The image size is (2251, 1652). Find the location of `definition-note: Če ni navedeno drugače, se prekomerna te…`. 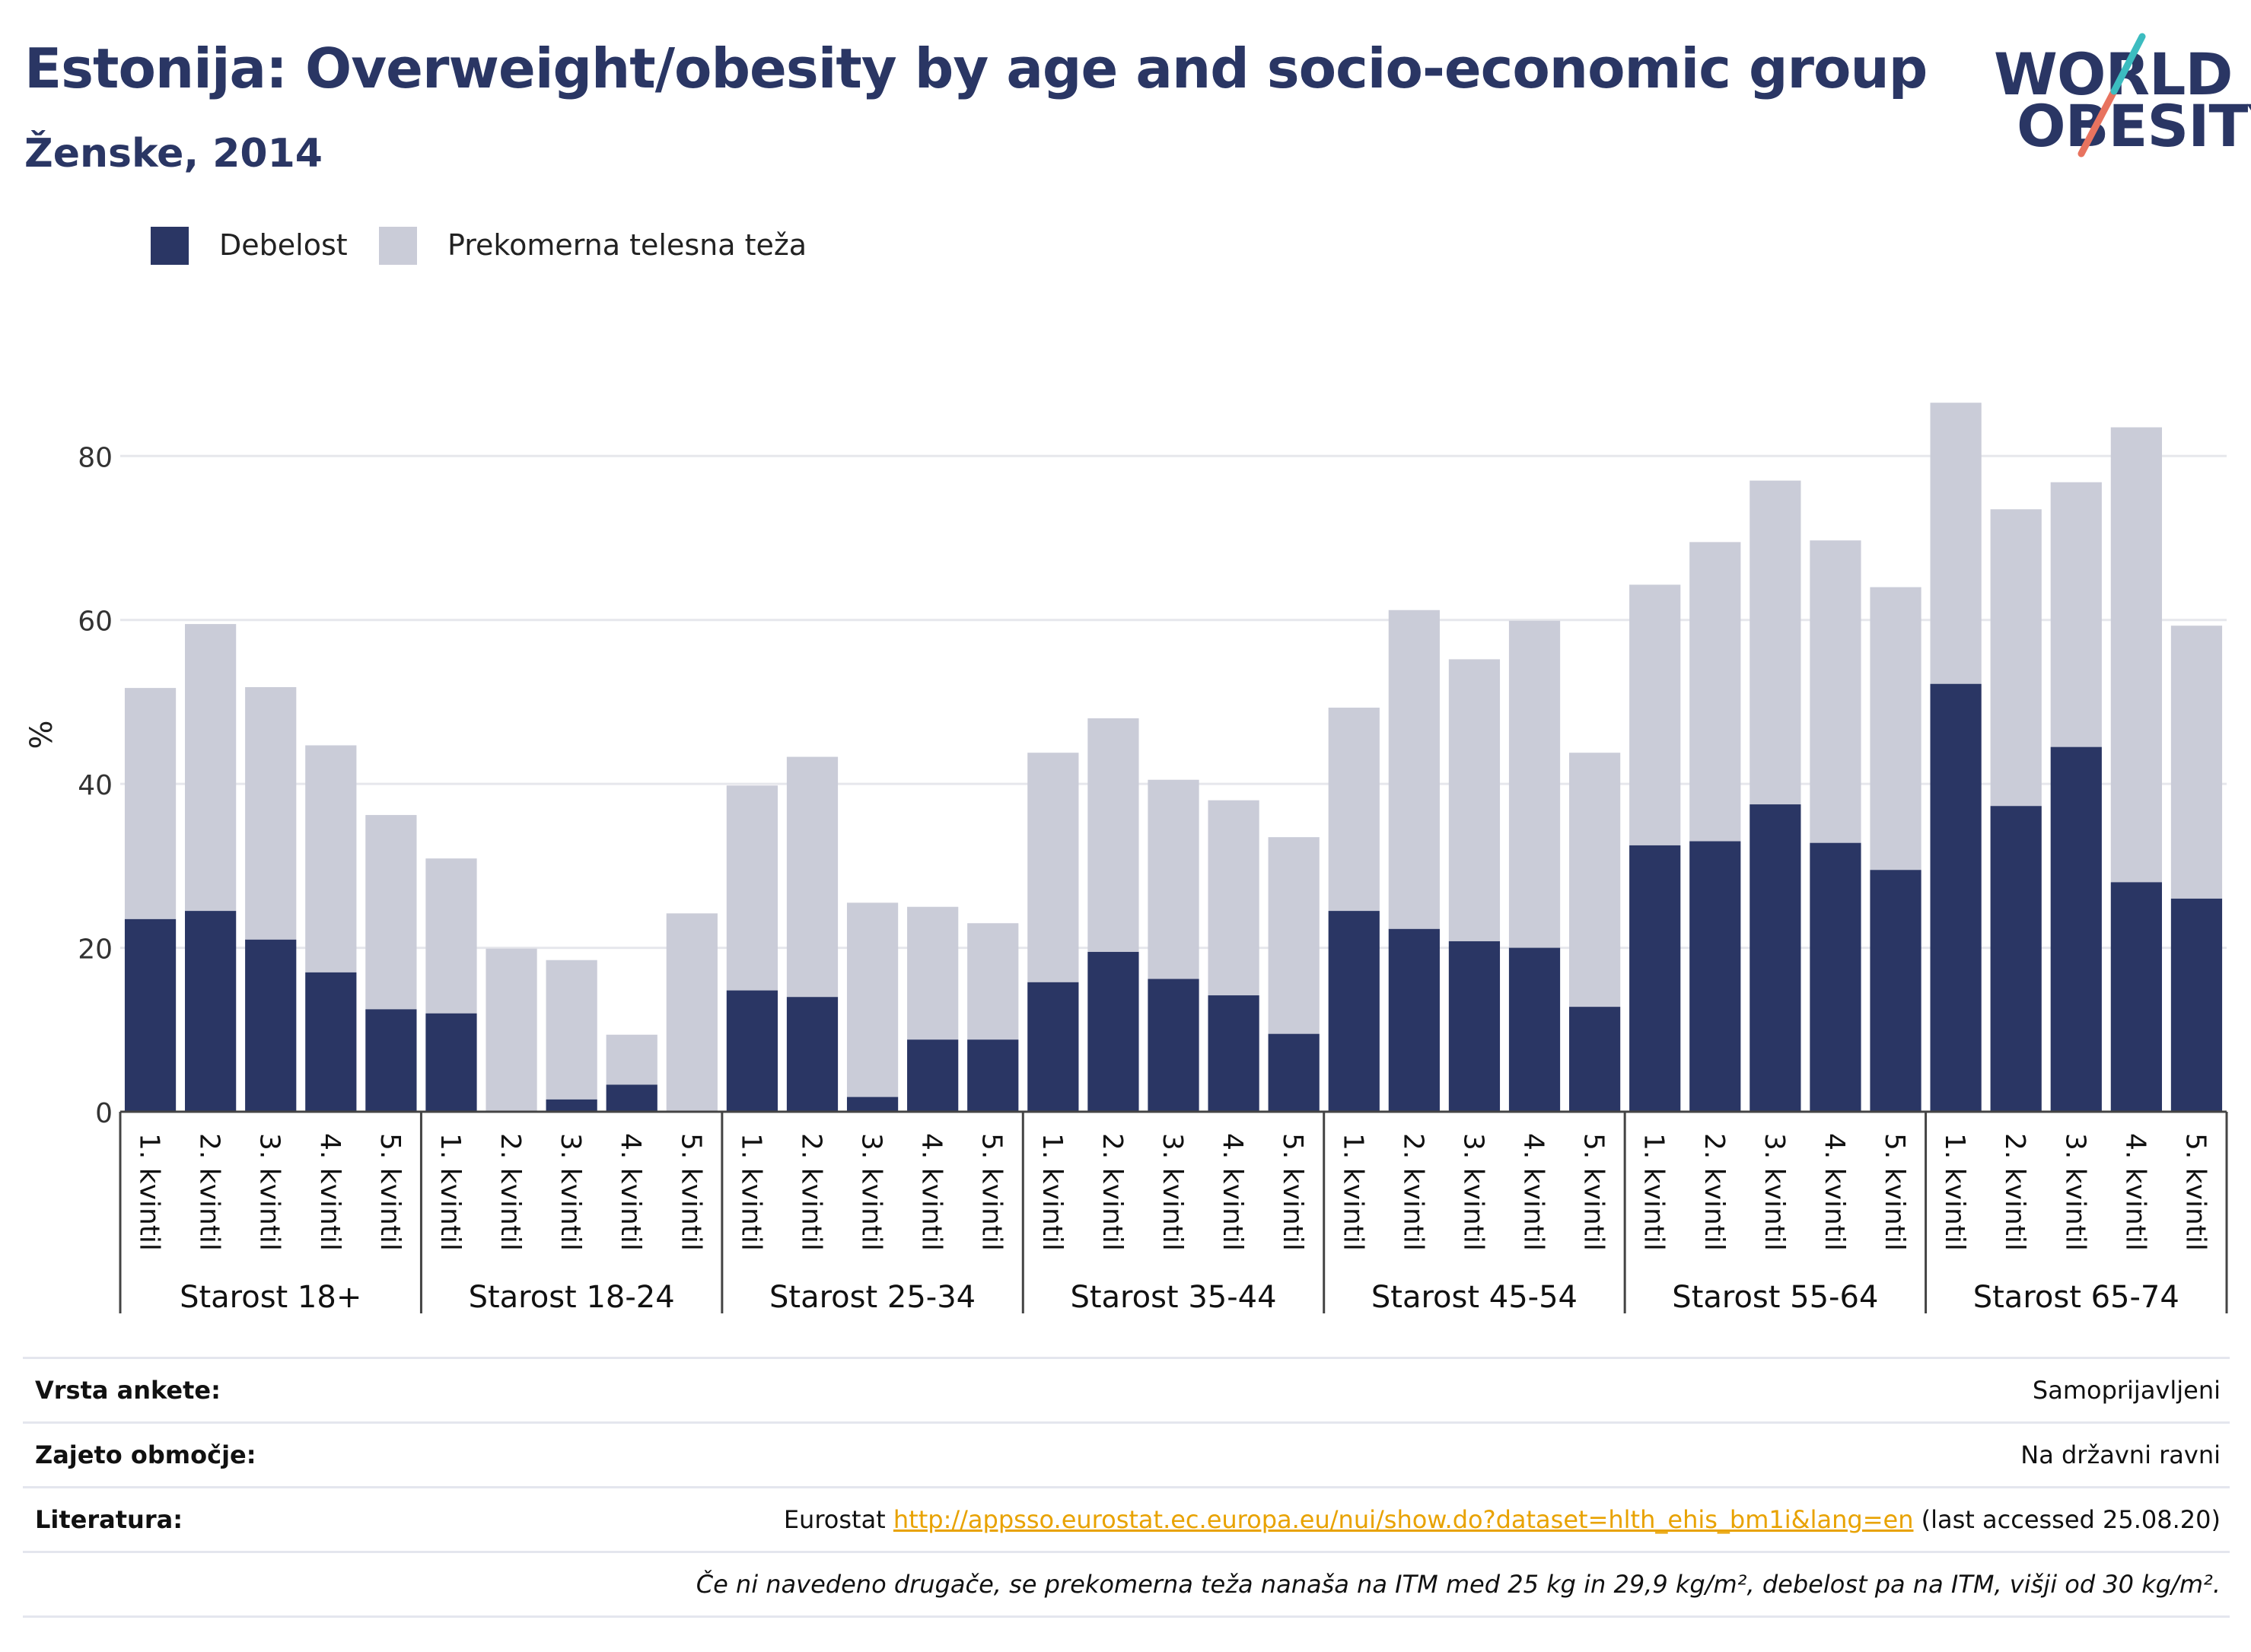

definition-note: Če ni navedeno drugače, se prekomerna te… is located at coordinates (1458, 1584).